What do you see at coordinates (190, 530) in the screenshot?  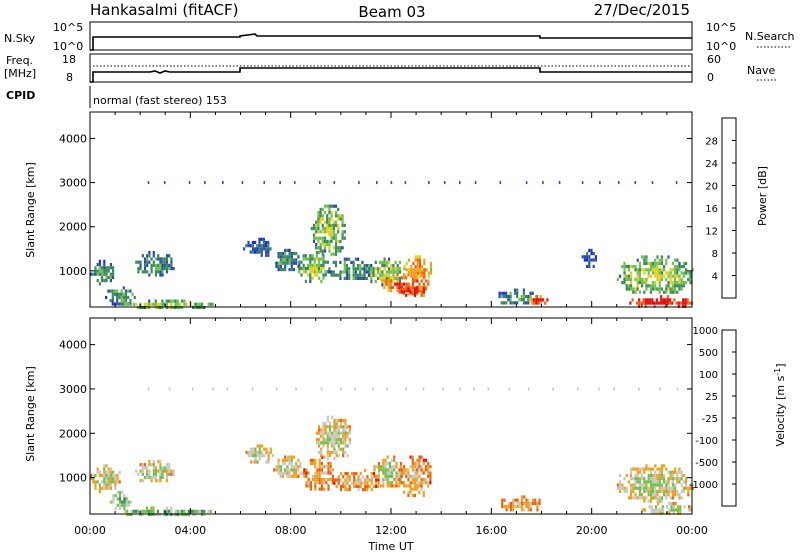 I see `x-tick-label: 04:00` at bounding box center [190, 530].